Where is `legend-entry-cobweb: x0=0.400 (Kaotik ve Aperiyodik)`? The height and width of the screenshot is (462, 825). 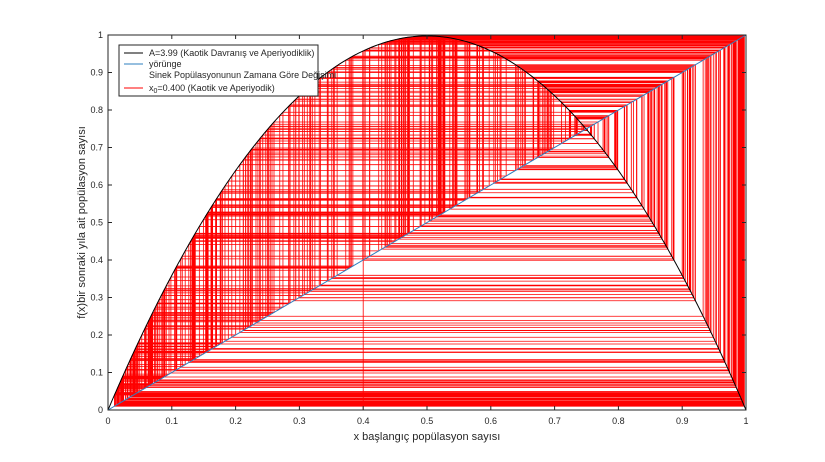 legend-entry-cobweb: x0=0.400 (Kaotik ve Aperiyodik) is located at coordinates (212, 89).